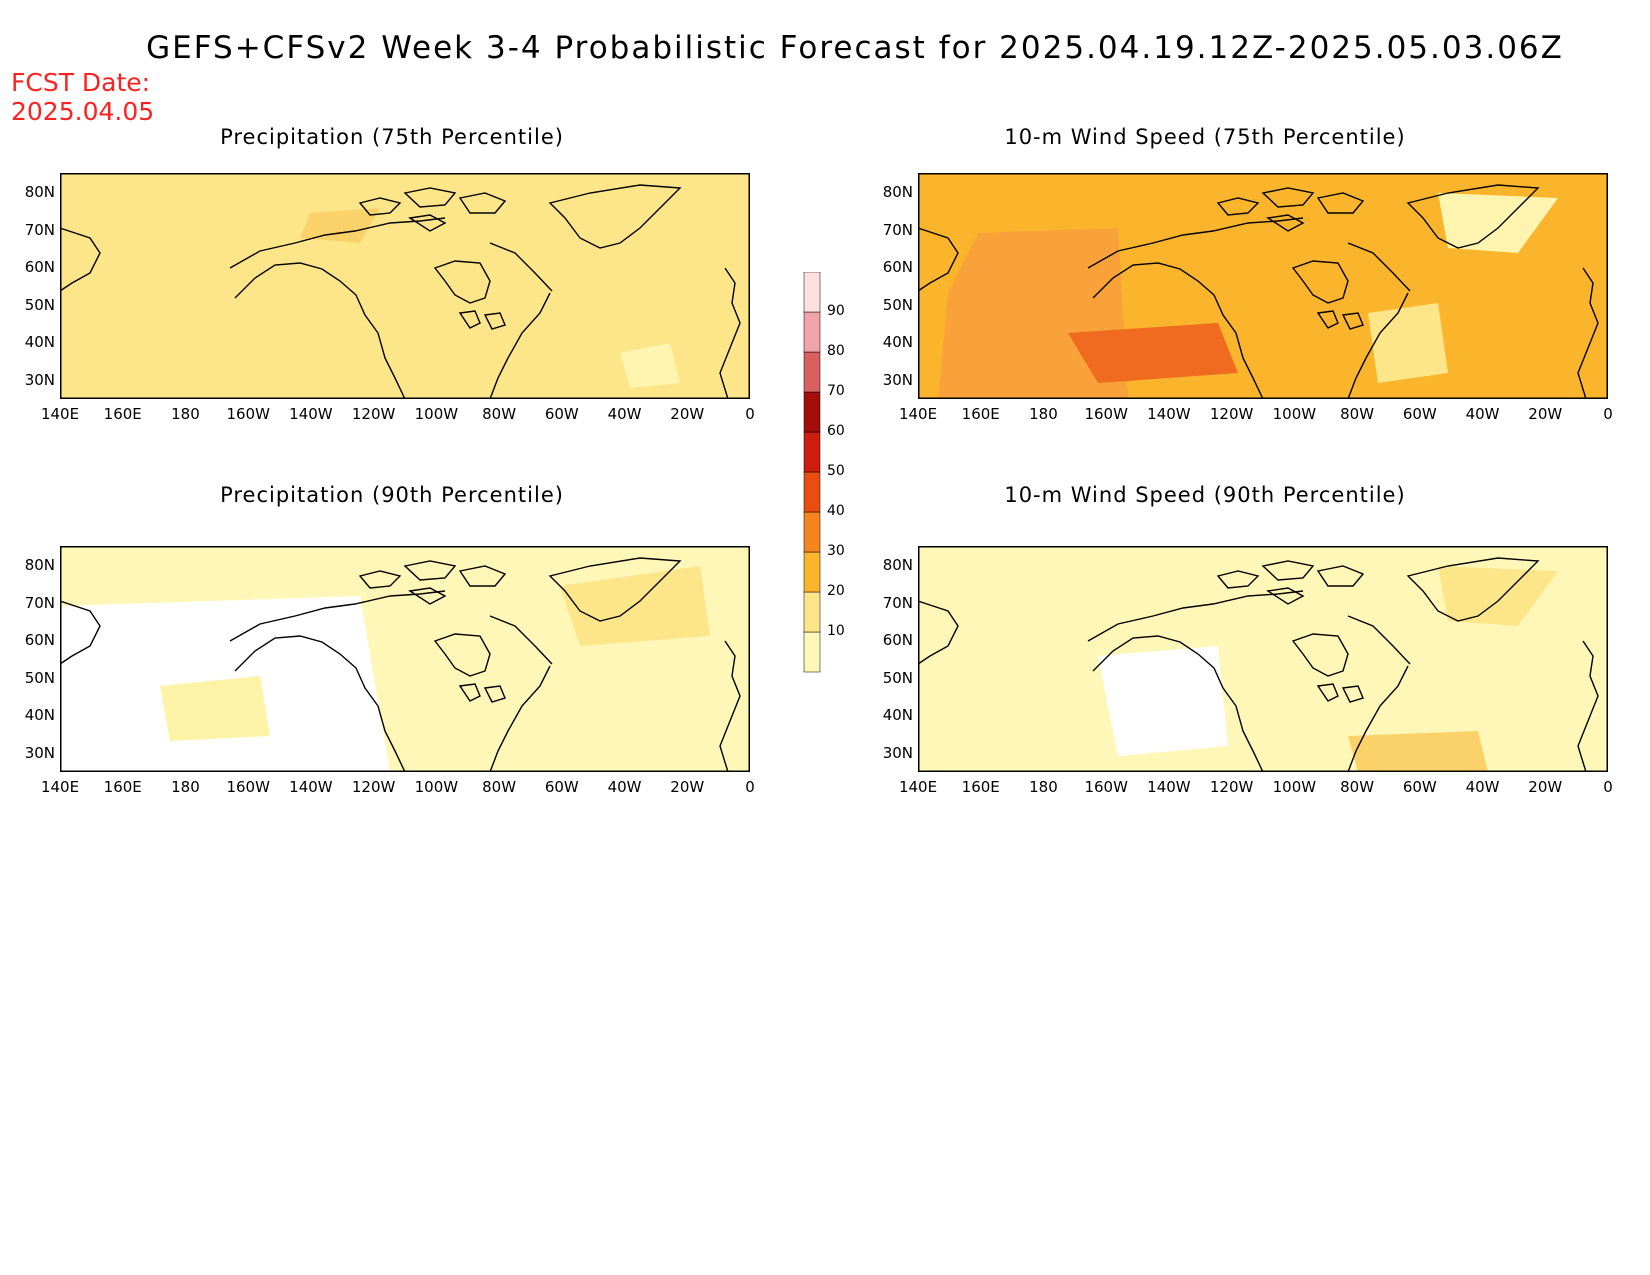  I want to click on longitude-tick-label: 60W, so click(1419, 414).